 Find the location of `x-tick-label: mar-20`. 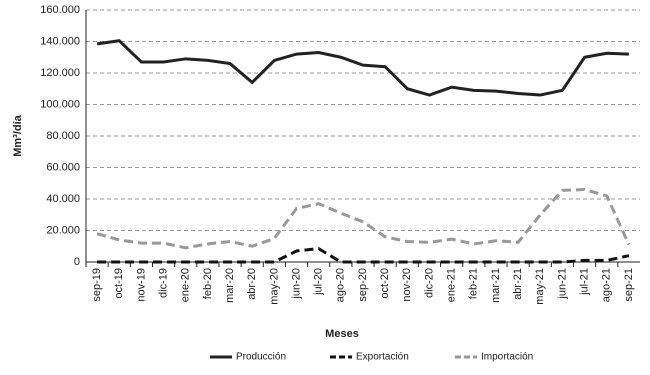

x-tick-label: mar-20 is located at coordinates (230, 285).